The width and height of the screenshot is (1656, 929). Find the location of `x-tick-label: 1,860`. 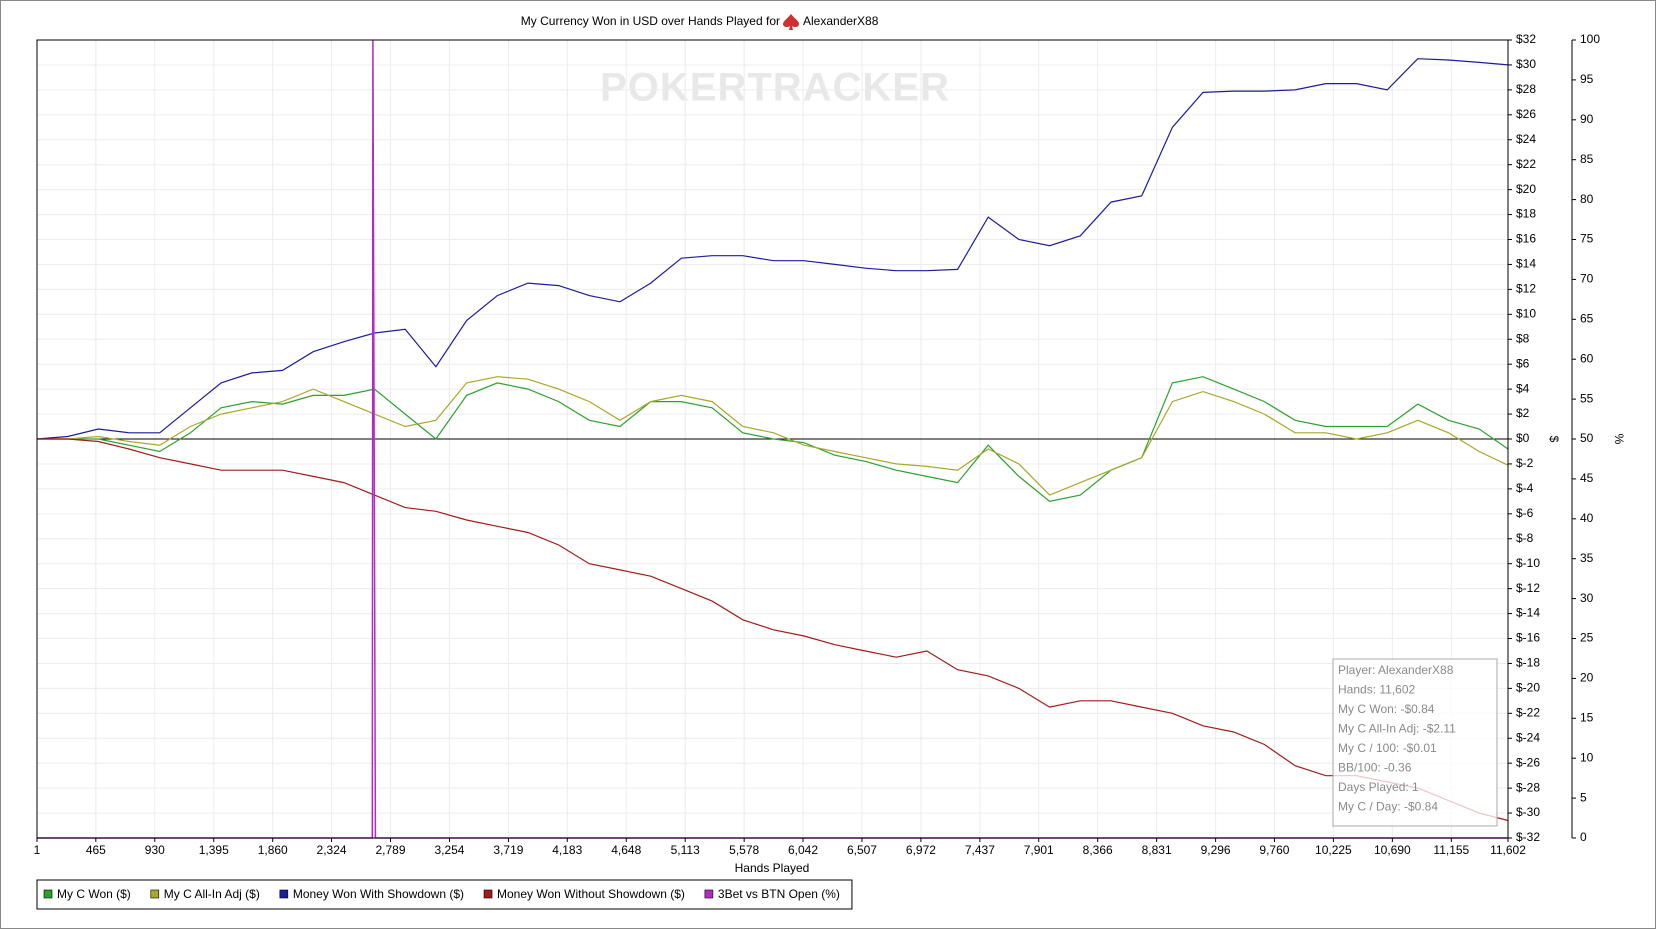

x-tick-label: 1,860 is located at coordinates (273, 850).